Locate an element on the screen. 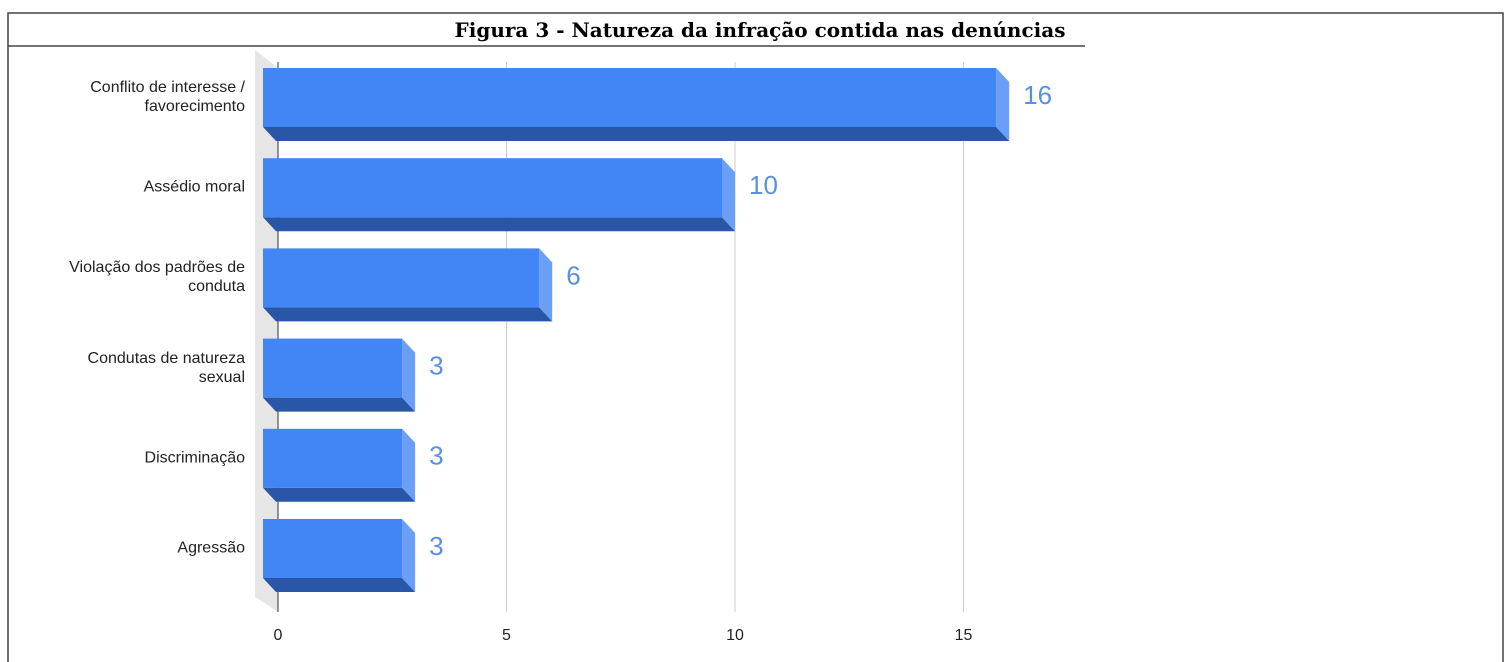 This screenshot has width=1505, height=662. x-tick-label: 15 is located at coordinates (964, 635).